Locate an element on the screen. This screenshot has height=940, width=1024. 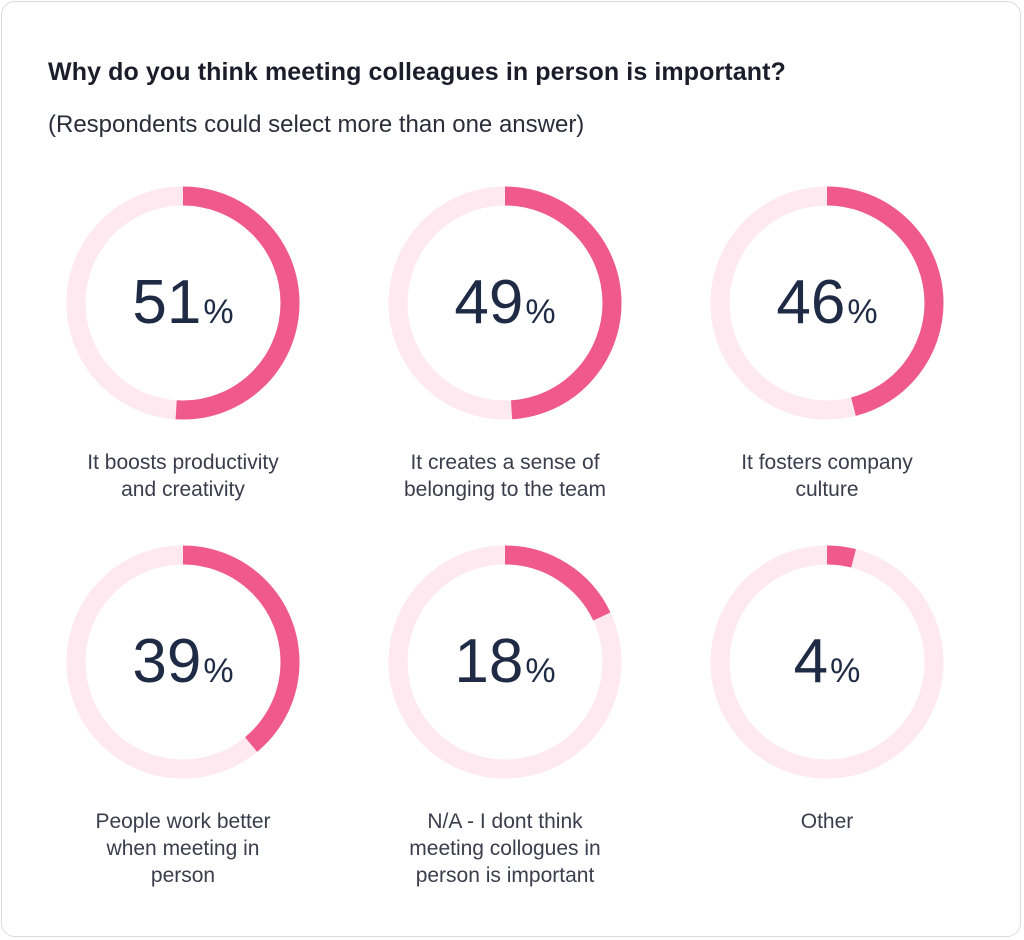
donut-label: Other is located at coordinates (827, 821).